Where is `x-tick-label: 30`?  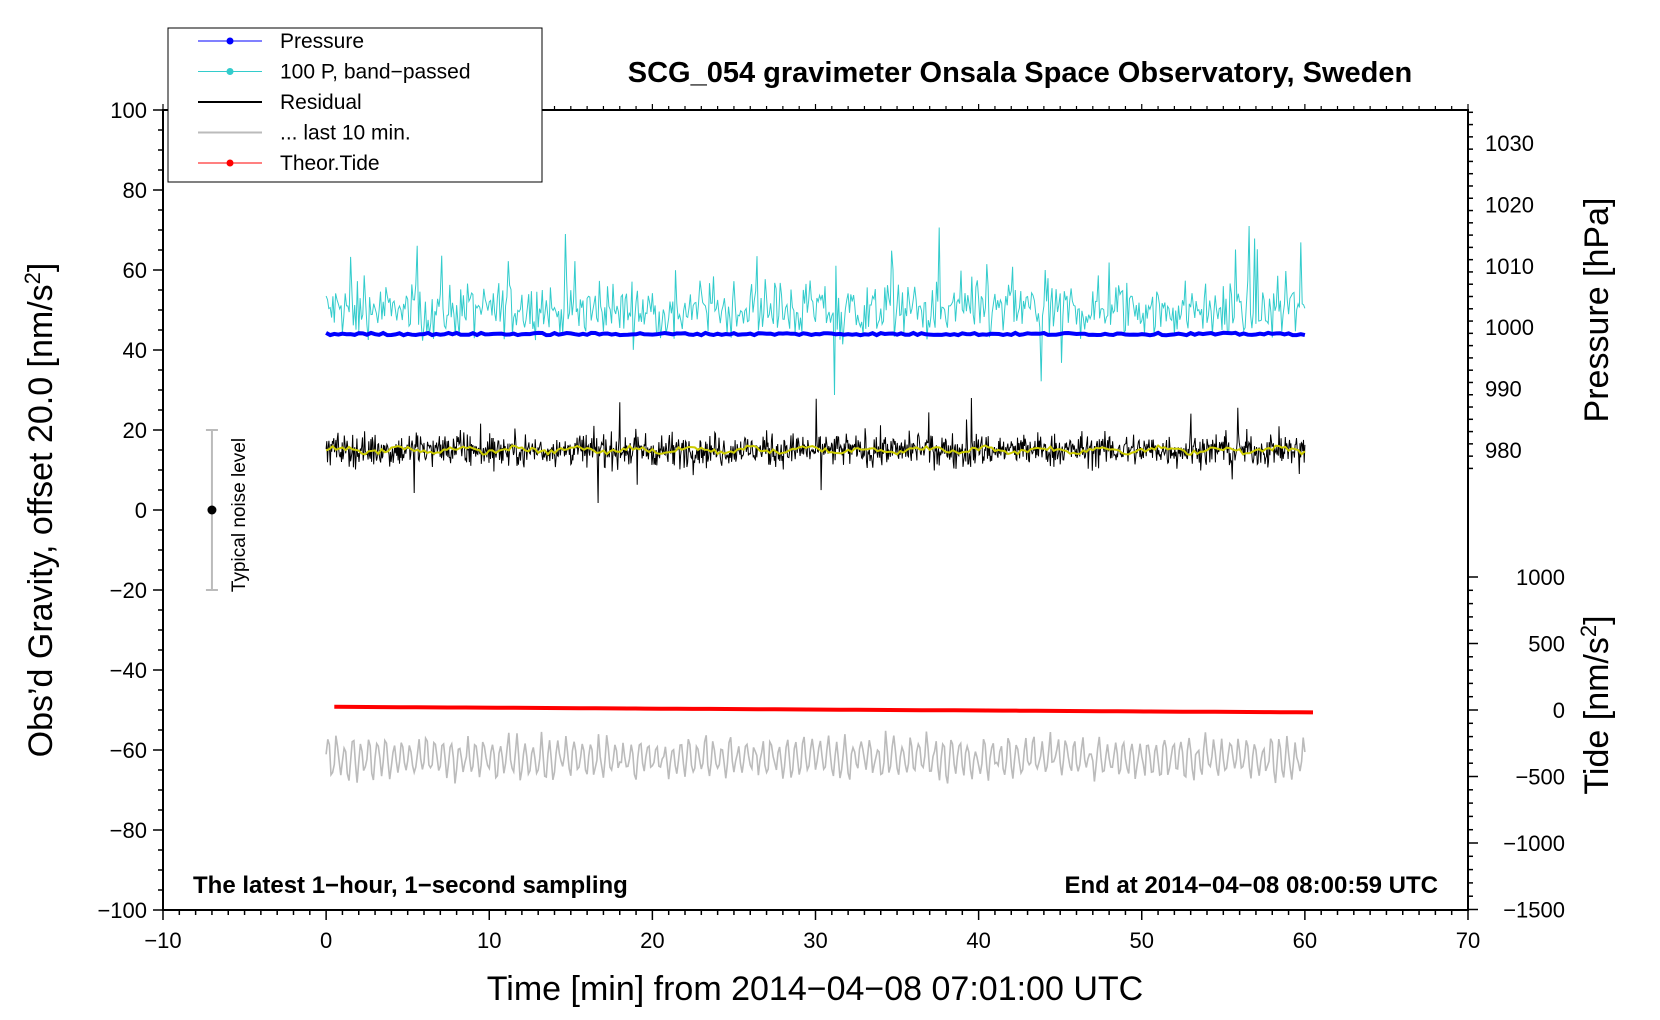 x-tick-label: 30 is located at coordinates (815, 940).